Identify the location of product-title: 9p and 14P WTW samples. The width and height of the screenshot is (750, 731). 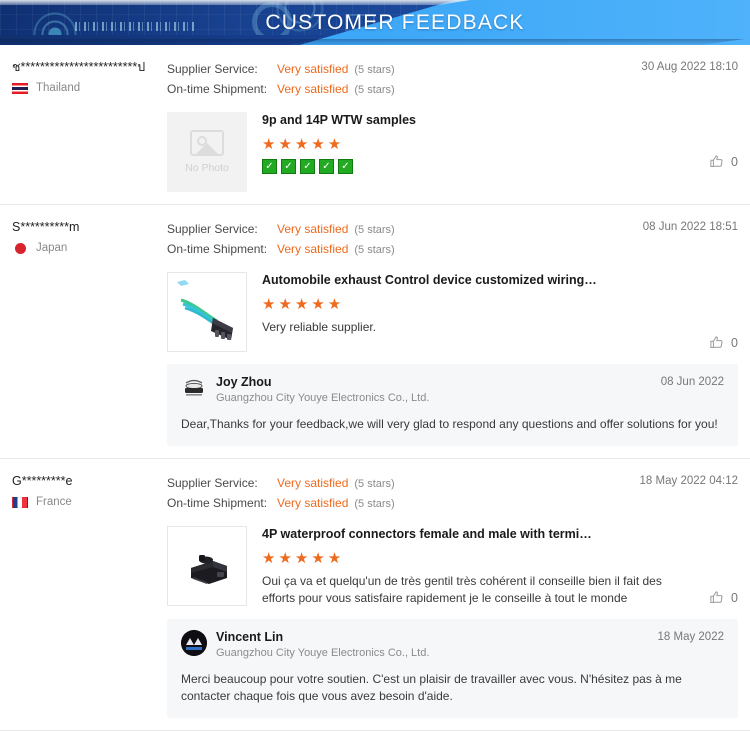
(339, 120).